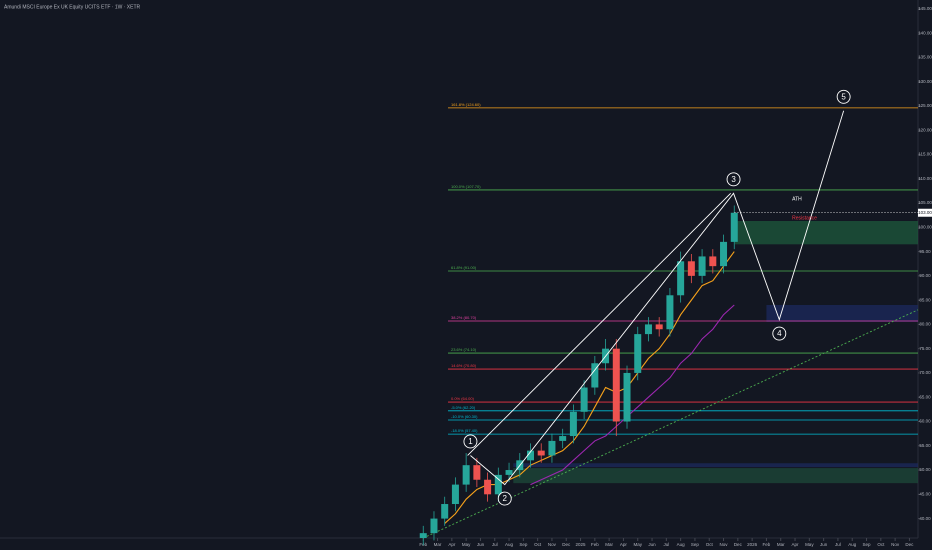  I want to click on y-tick-label: 100.00, so click(925, 226).